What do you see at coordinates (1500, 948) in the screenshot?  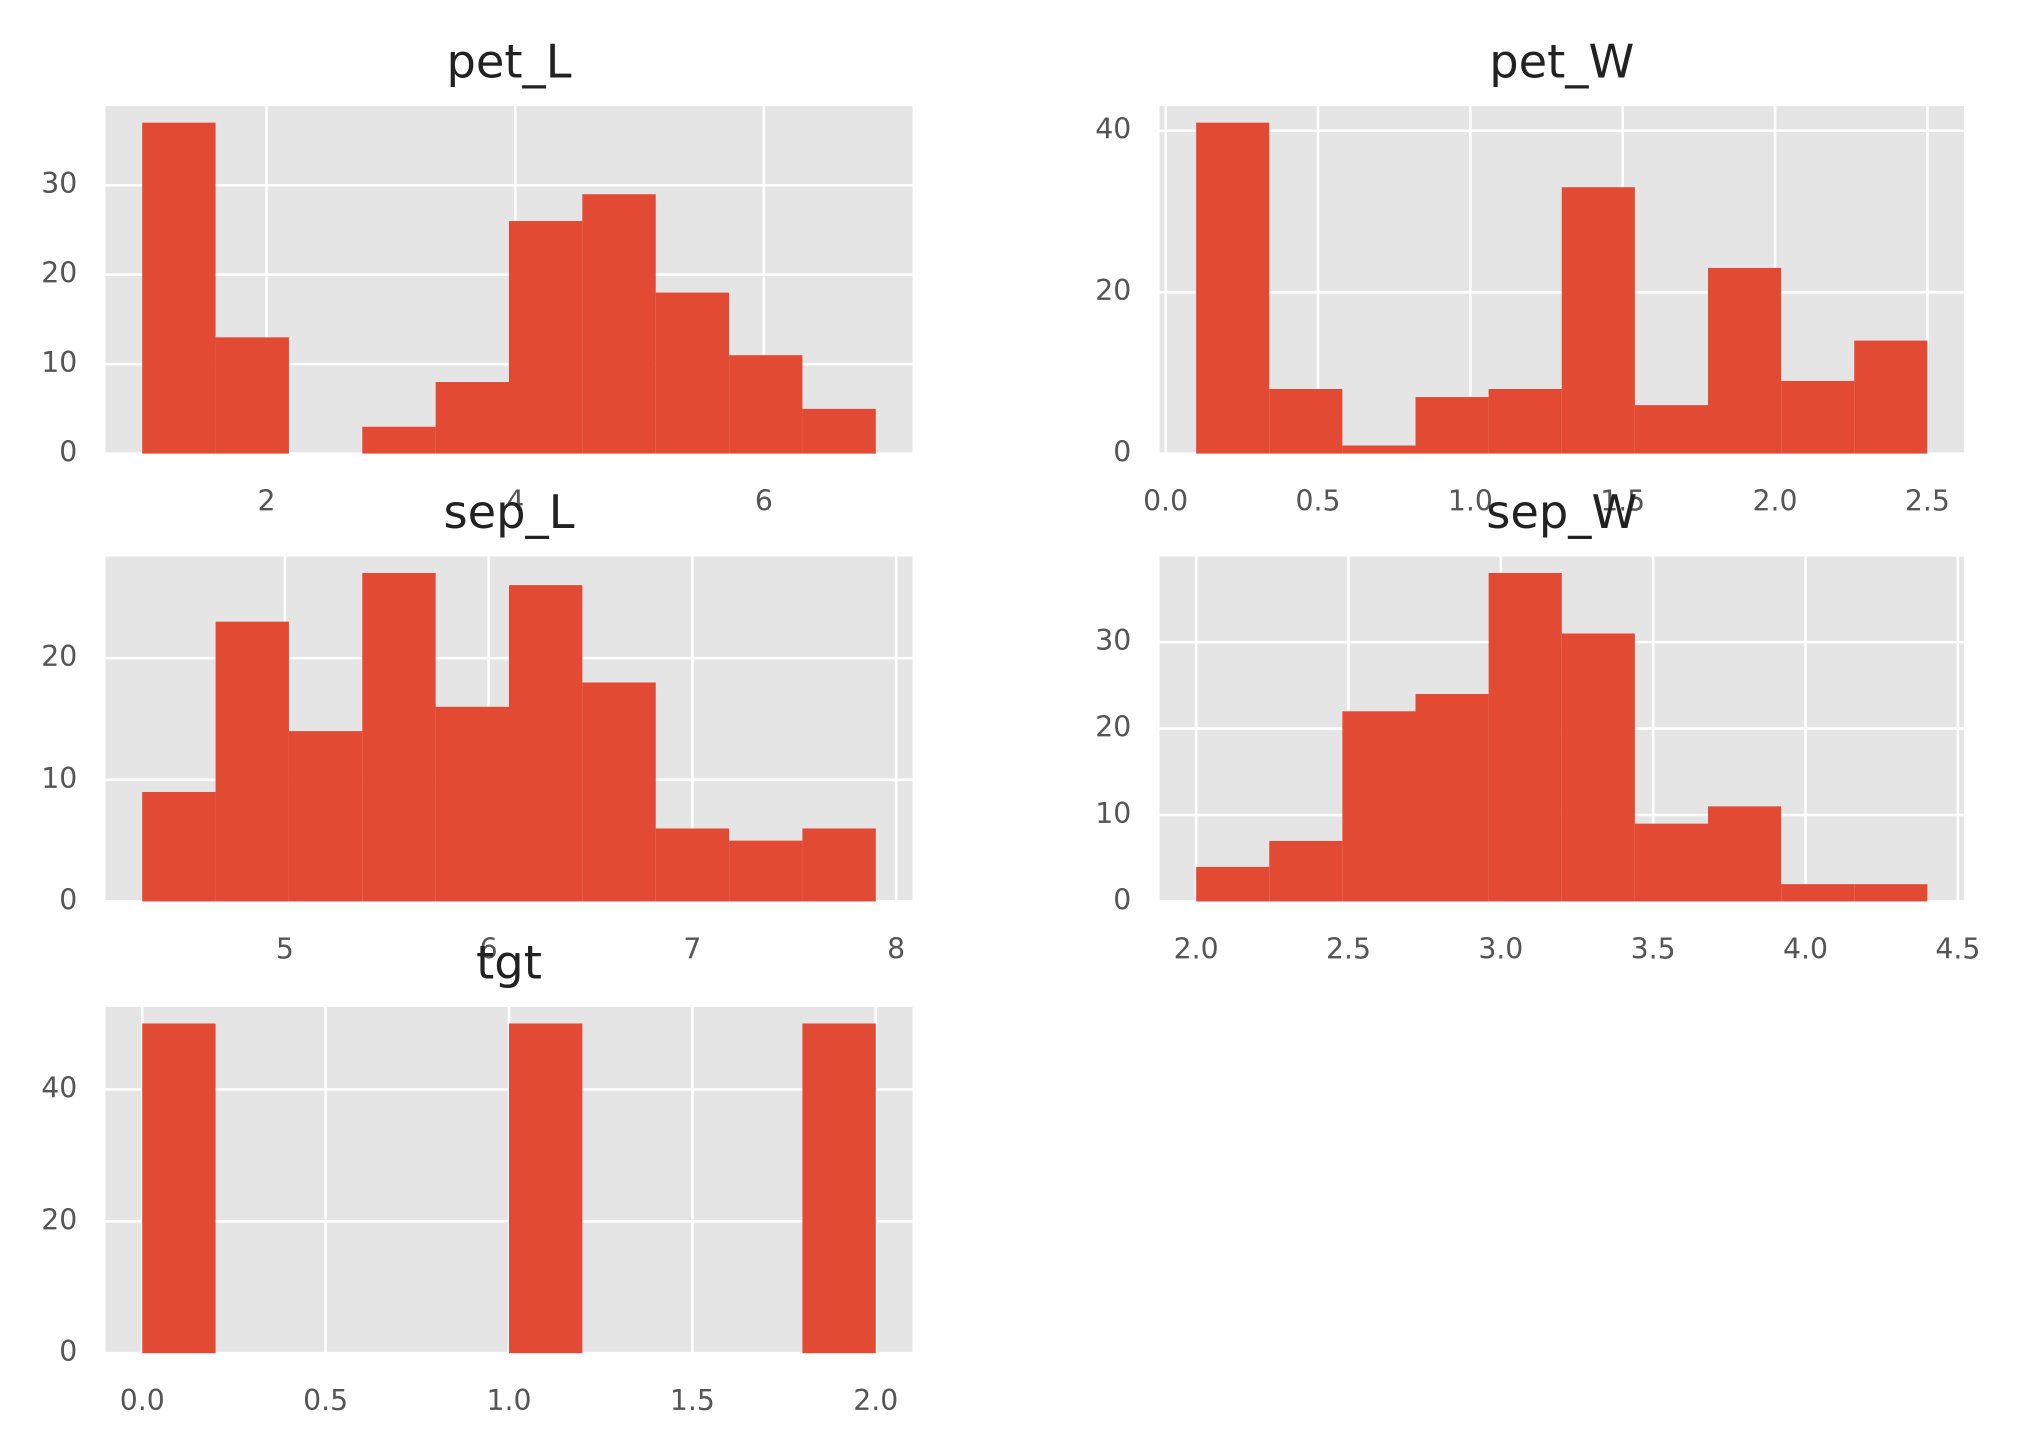 I see `x-tick-label: 3.0` at bounding box center [1500, 948].